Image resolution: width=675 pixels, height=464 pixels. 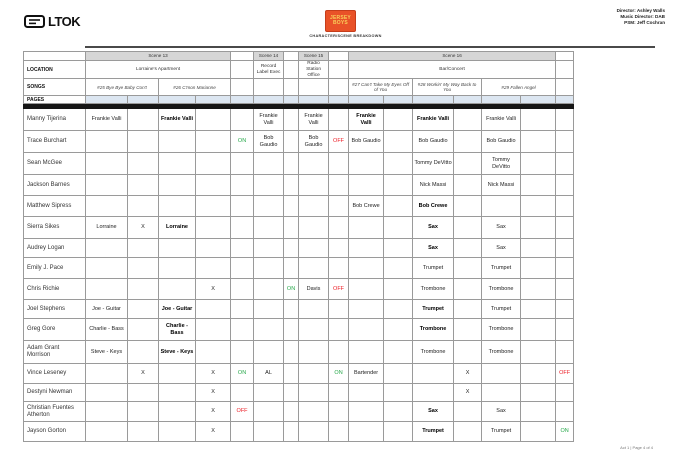 I want to click on table-row: Christian Fuentes Atherton X OFF Sax Sax, so click(x=299, y=412).